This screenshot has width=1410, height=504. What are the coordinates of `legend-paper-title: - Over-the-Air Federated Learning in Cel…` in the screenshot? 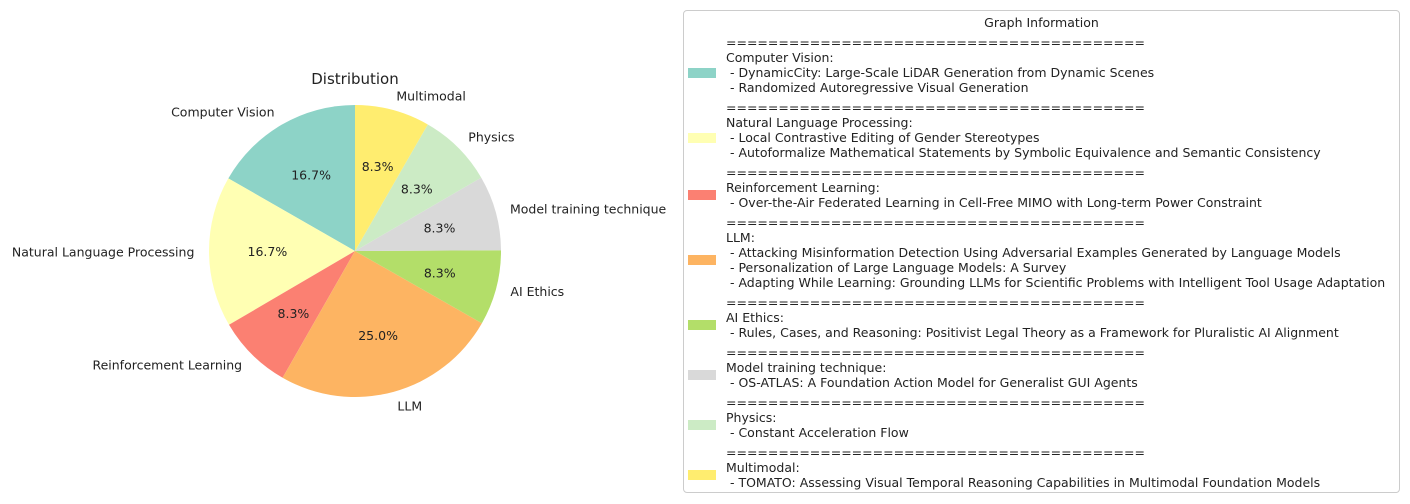 It's located at (994, 202).